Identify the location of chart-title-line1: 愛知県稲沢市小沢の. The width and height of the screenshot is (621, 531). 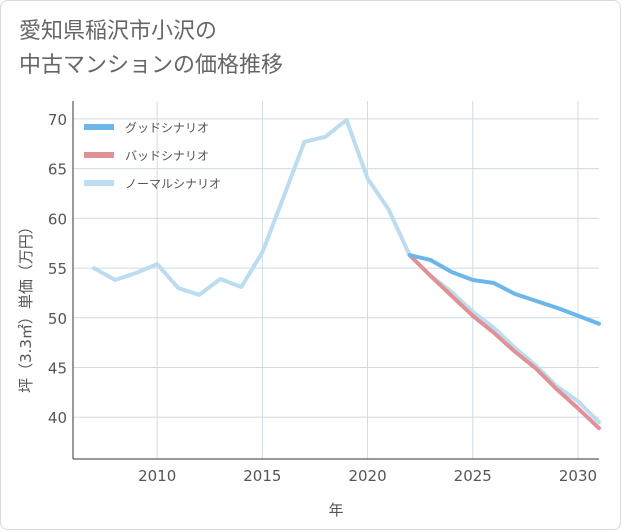
(118, 31).